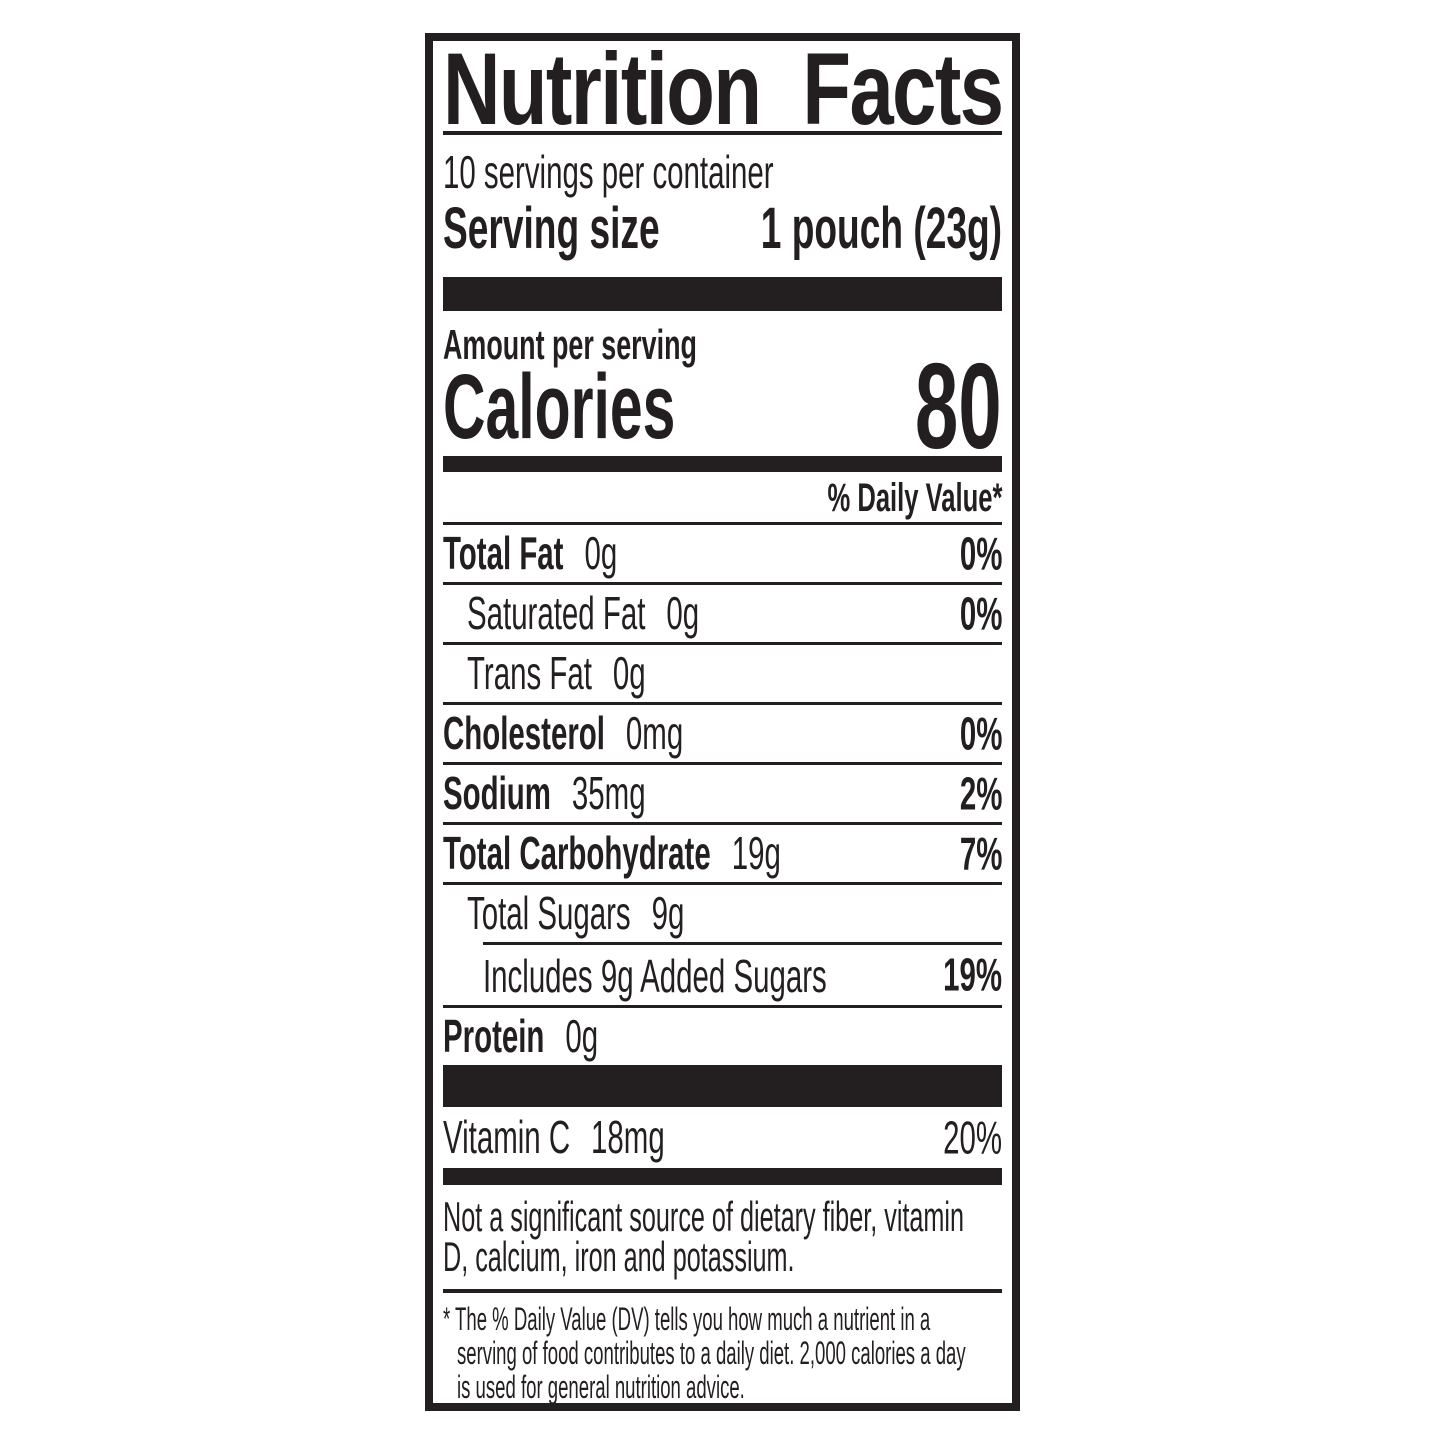  Describe the element at coordinates (972, 974) in the screenshot. I see `nutrient-daily-value: 19%` at that location.